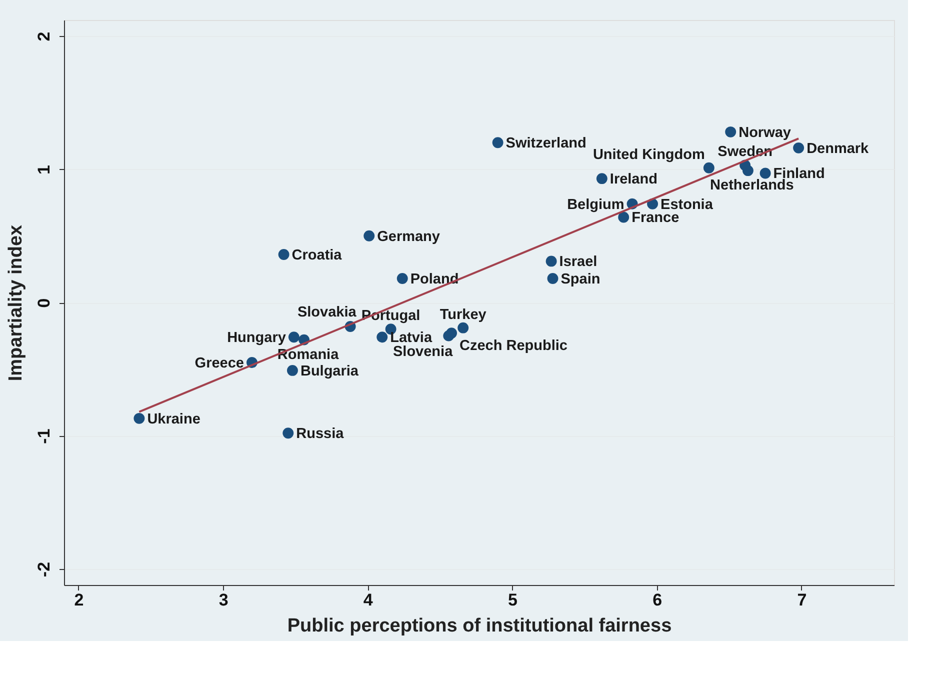  I want to click on y-tick-label: -2, so click(44, 570).